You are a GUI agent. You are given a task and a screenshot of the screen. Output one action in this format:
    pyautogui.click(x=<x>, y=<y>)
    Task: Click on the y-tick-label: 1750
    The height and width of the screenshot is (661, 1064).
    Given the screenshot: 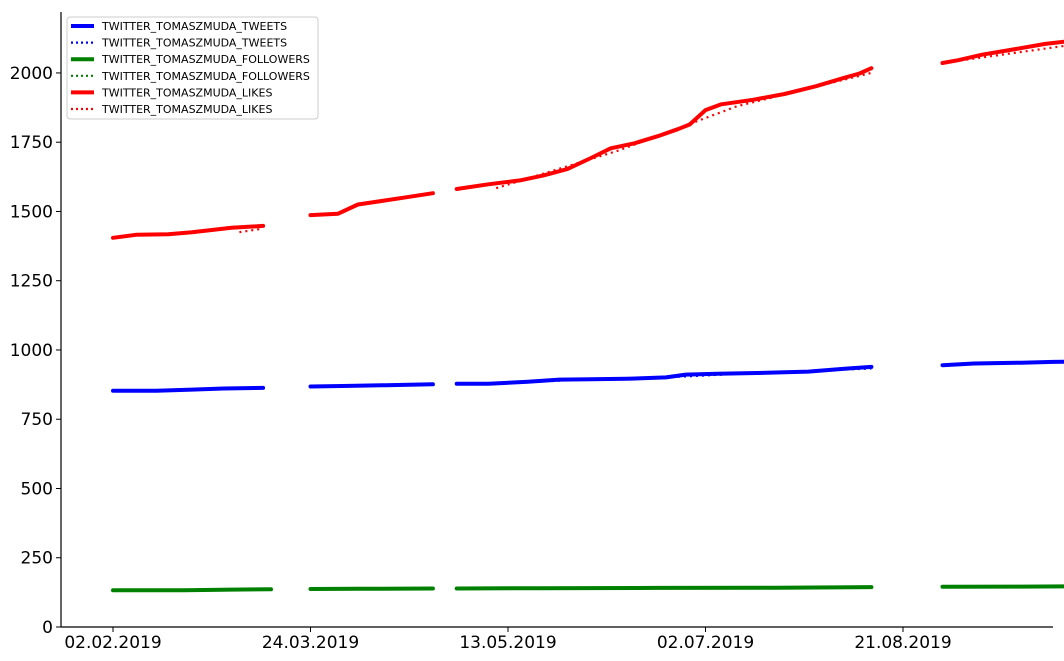 What is the action you would take?
    pyautogui.click(x=31, y=143)
    